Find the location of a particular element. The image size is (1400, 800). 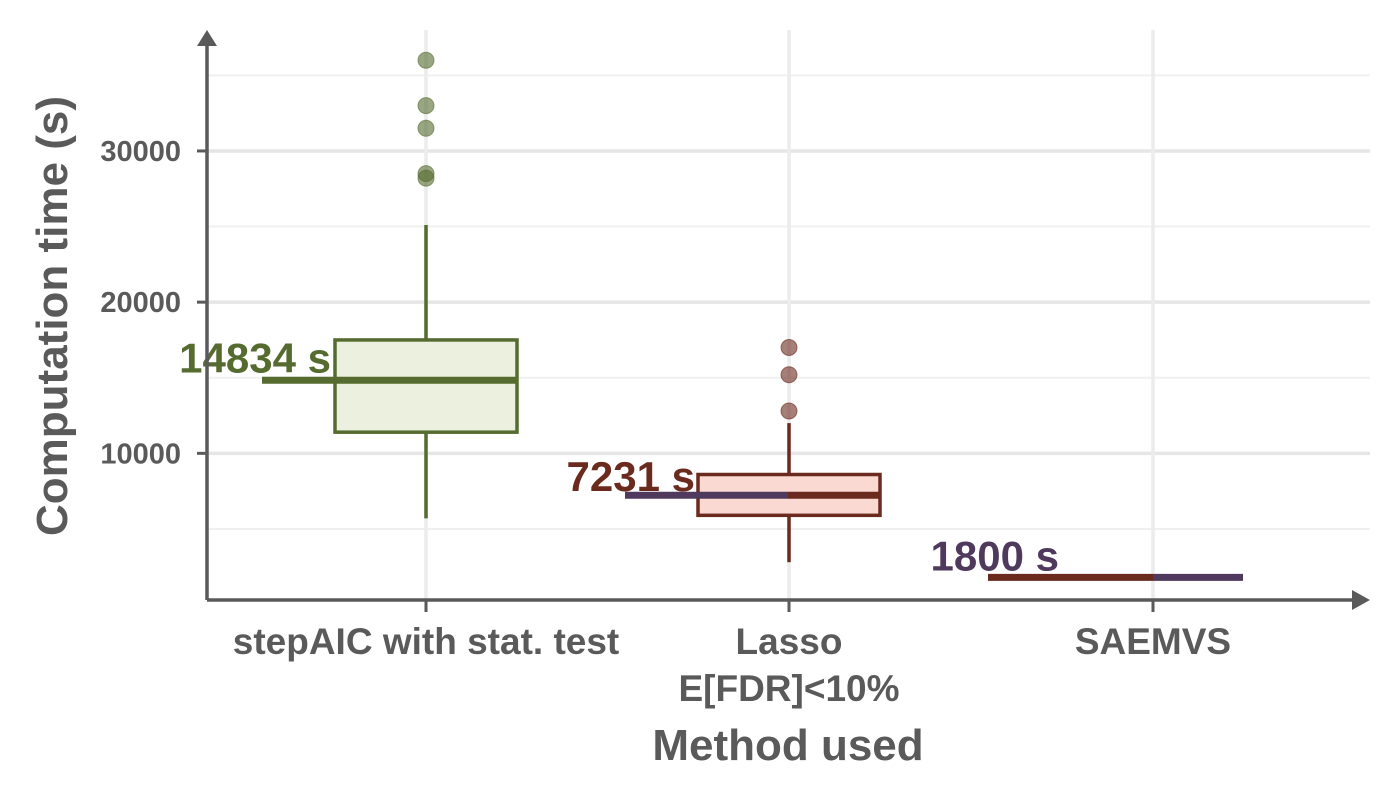

x-tick-label: SAEMVS is located at coordinates (1153, 641).